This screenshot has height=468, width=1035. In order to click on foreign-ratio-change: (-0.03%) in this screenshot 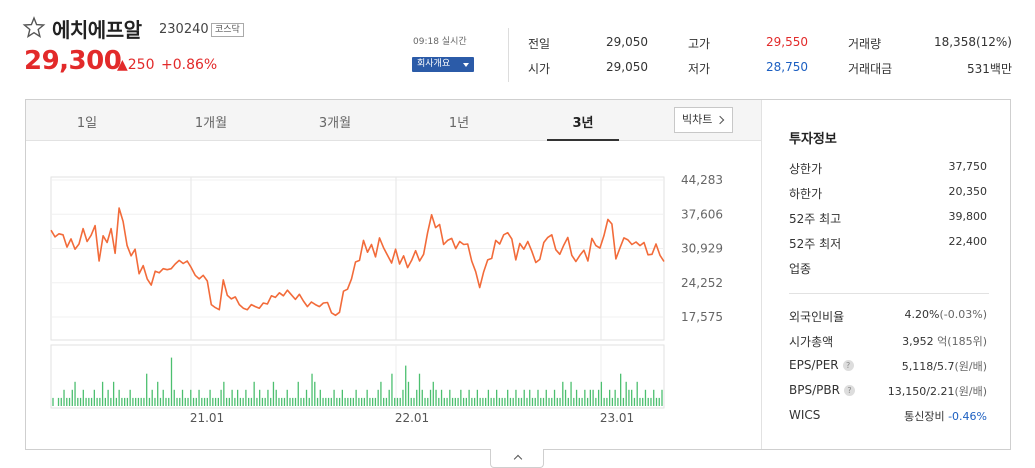, I will do `click(963, 314)`.